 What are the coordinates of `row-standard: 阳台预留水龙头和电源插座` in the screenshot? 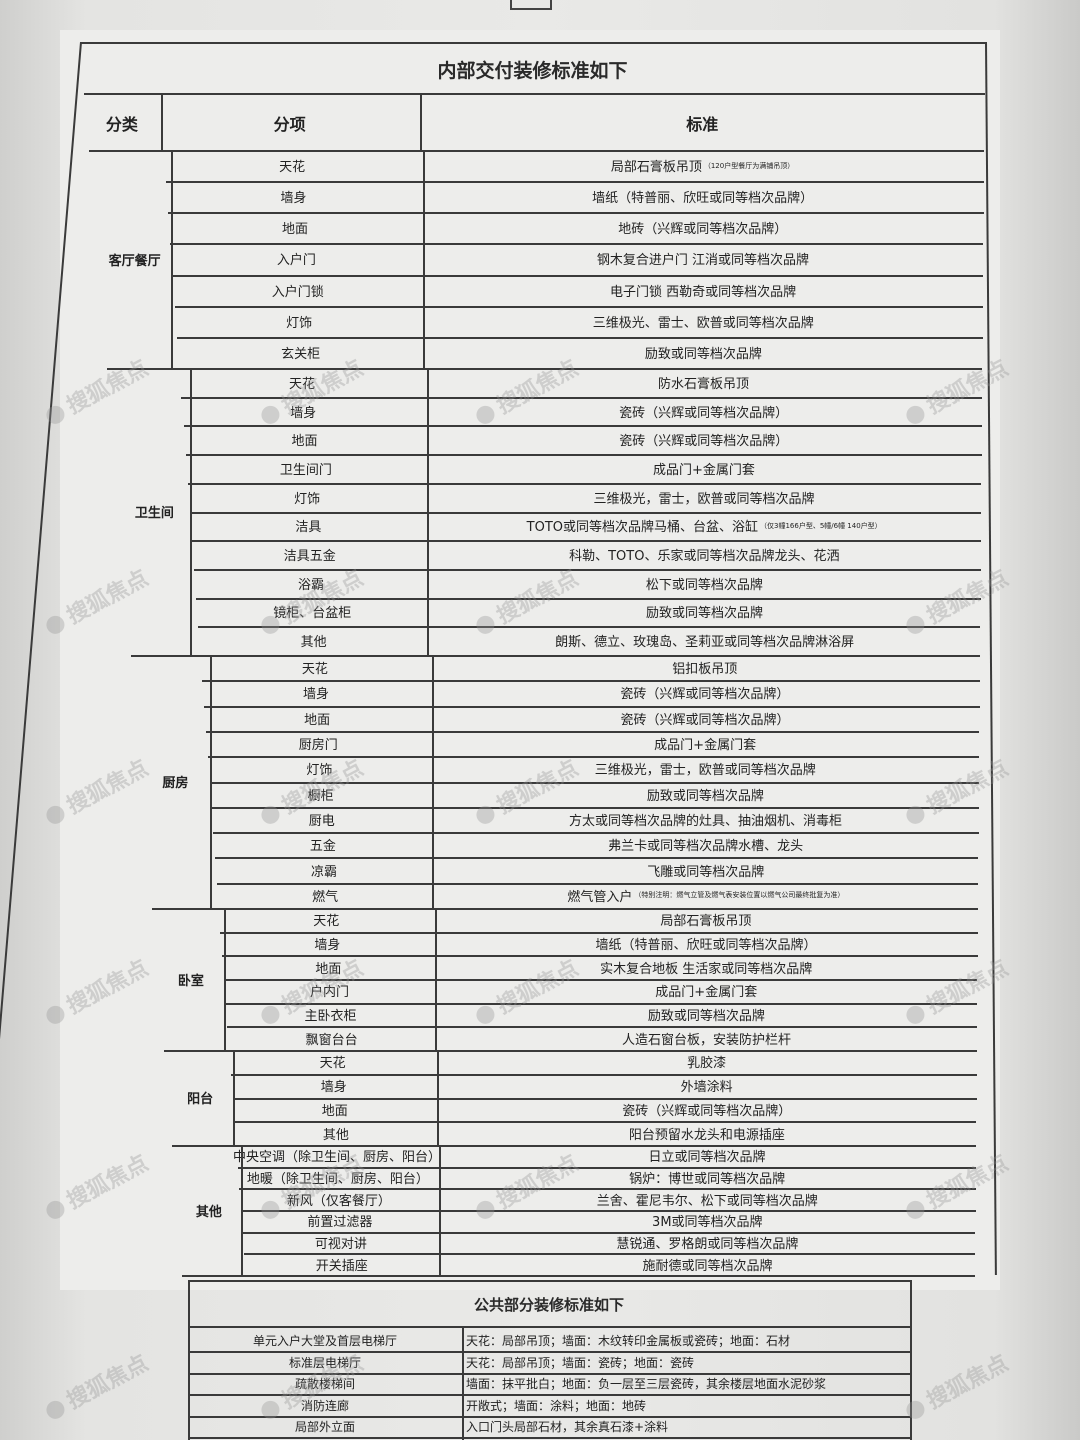 It's located at (706, 1133).